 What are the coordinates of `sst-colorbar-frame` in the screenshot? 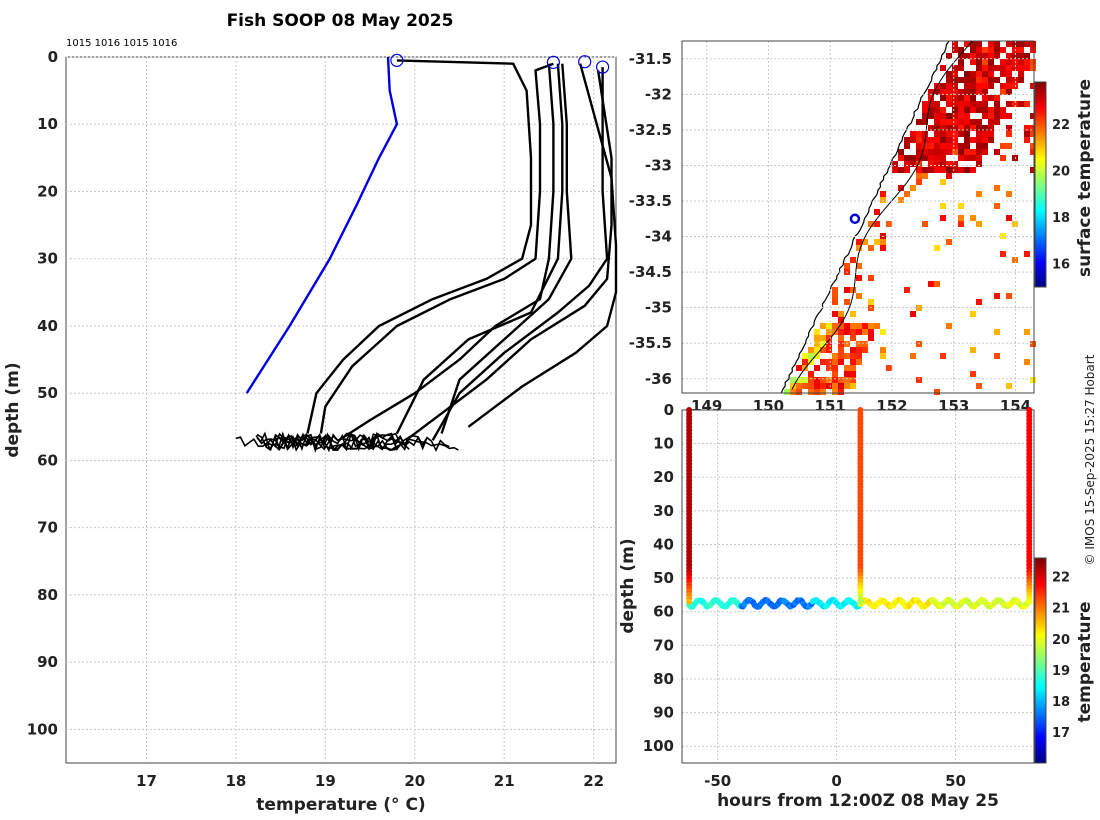 It's located at (1040, 184).